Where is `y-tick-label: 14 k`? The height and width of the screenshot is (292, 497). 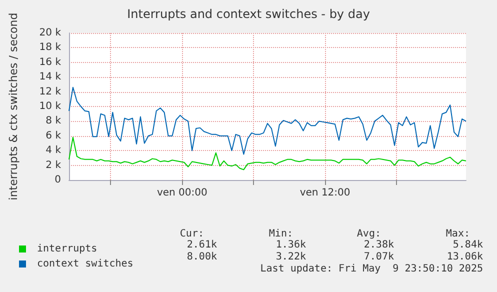 y-tick-label: 14 k is located at coordinates (50, 77).